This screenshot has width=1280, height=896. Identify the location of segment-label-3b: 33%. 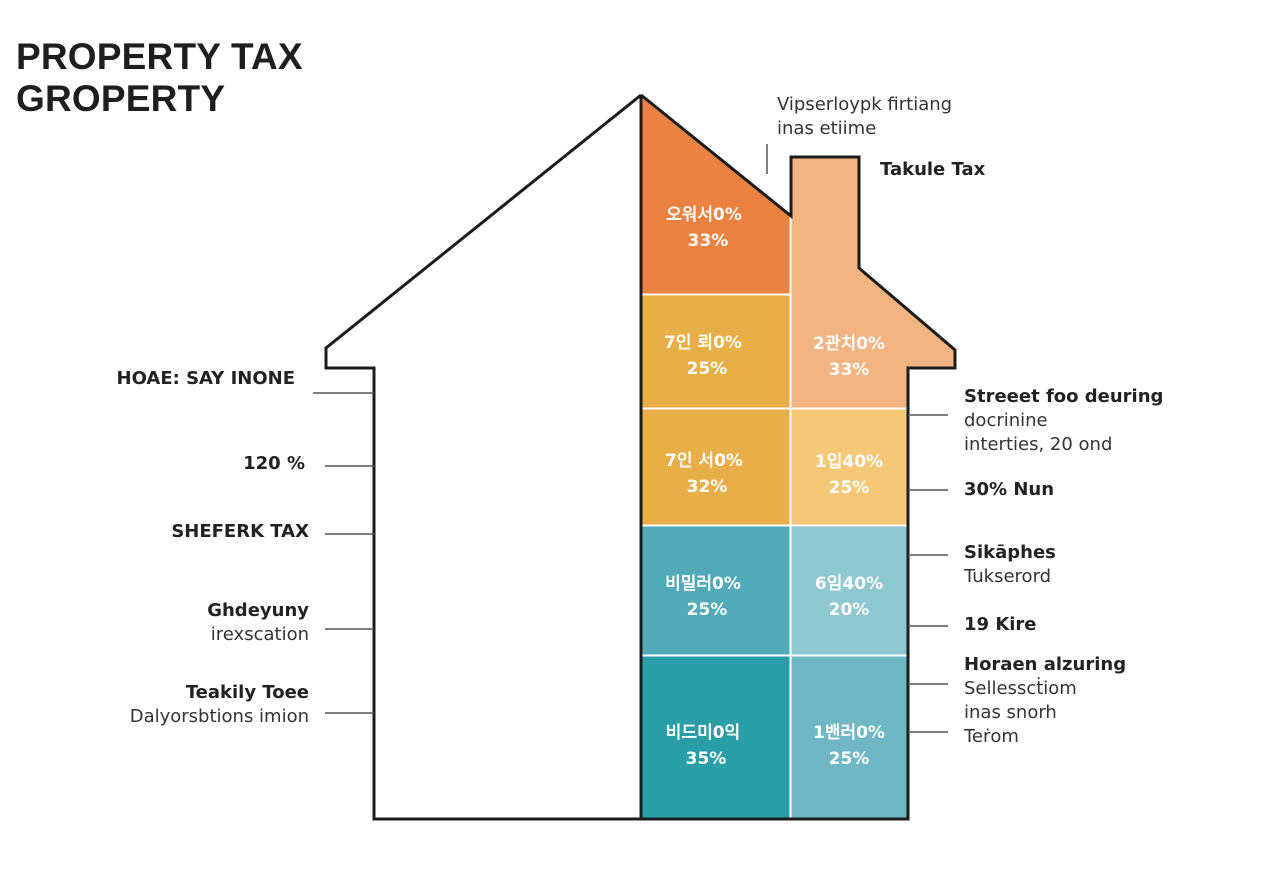
(849, 370).